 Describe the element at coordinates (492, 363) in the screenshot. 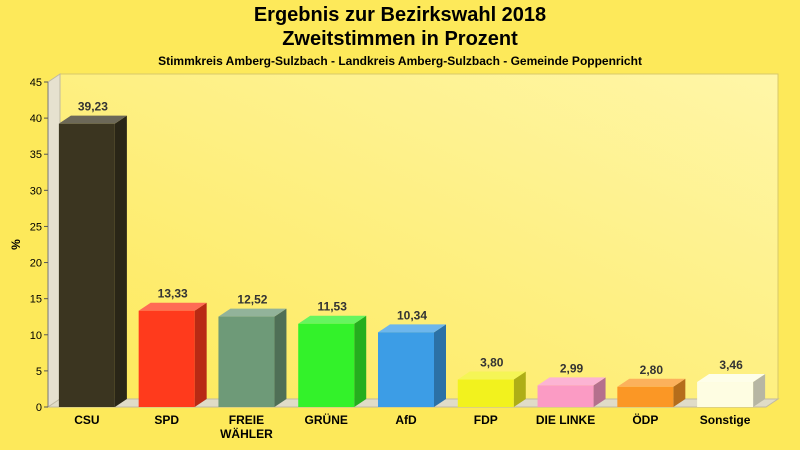

I see `bar-value-label: 3,80` at that location.